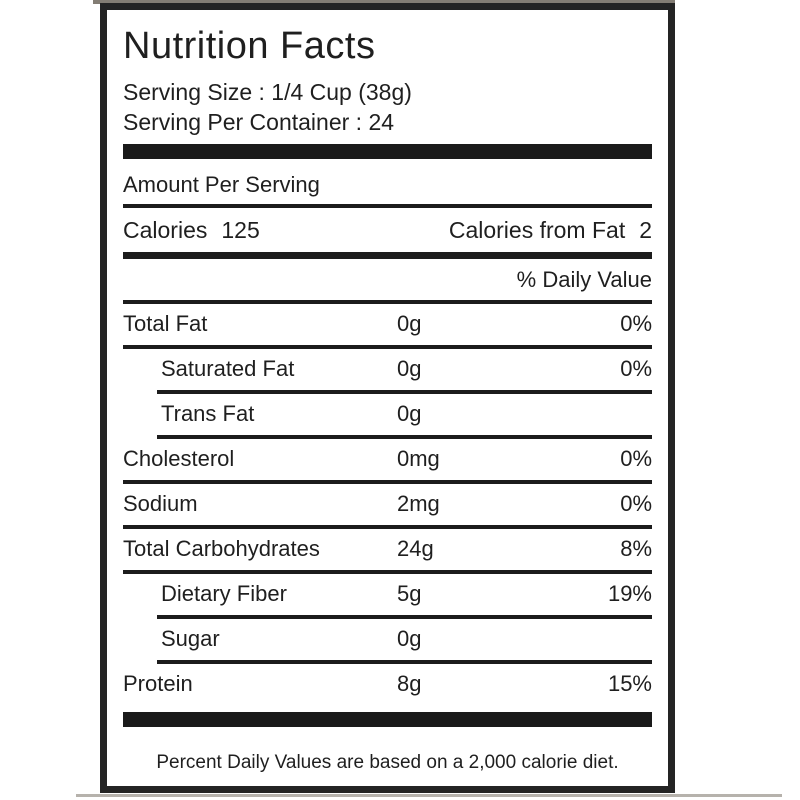 The width and height of the screenshot is (800, 800). Describe the element at coordinates (387, 151) in the screenshot. I see `thick-separator-bar-top` at that location.